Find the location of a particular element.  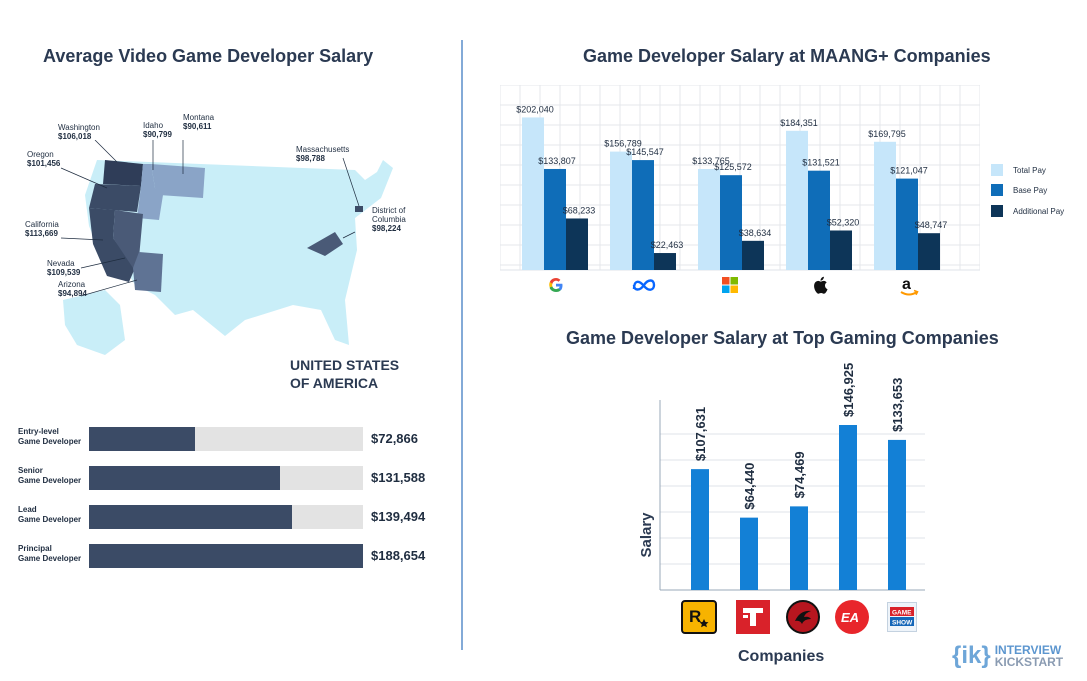

washington-shape is located at coordinates (123, 173).